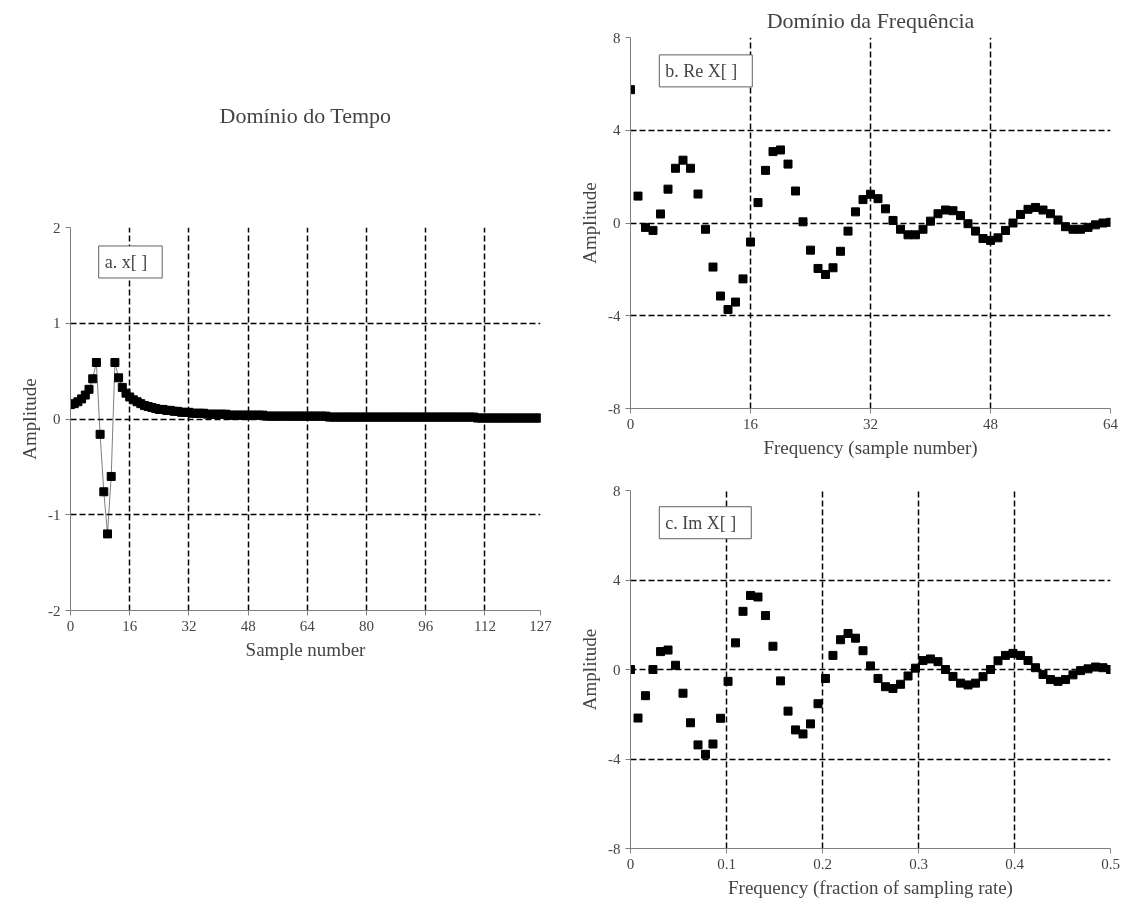 This screenshot has width=1138, height=920. What do you see at coordinates (1110, 863) in the screenshot?
I see `x-tick-label: 0.5` at bounding box center [1110, 863].